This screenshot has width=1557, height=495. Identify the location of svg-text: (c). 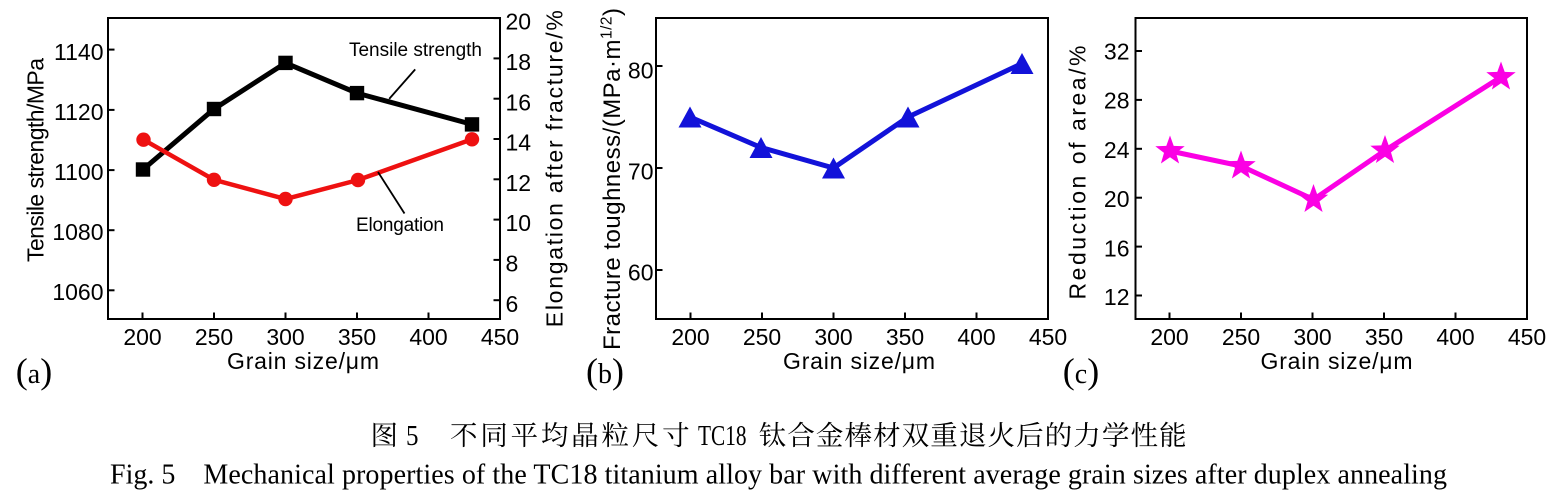
(1081, 371).